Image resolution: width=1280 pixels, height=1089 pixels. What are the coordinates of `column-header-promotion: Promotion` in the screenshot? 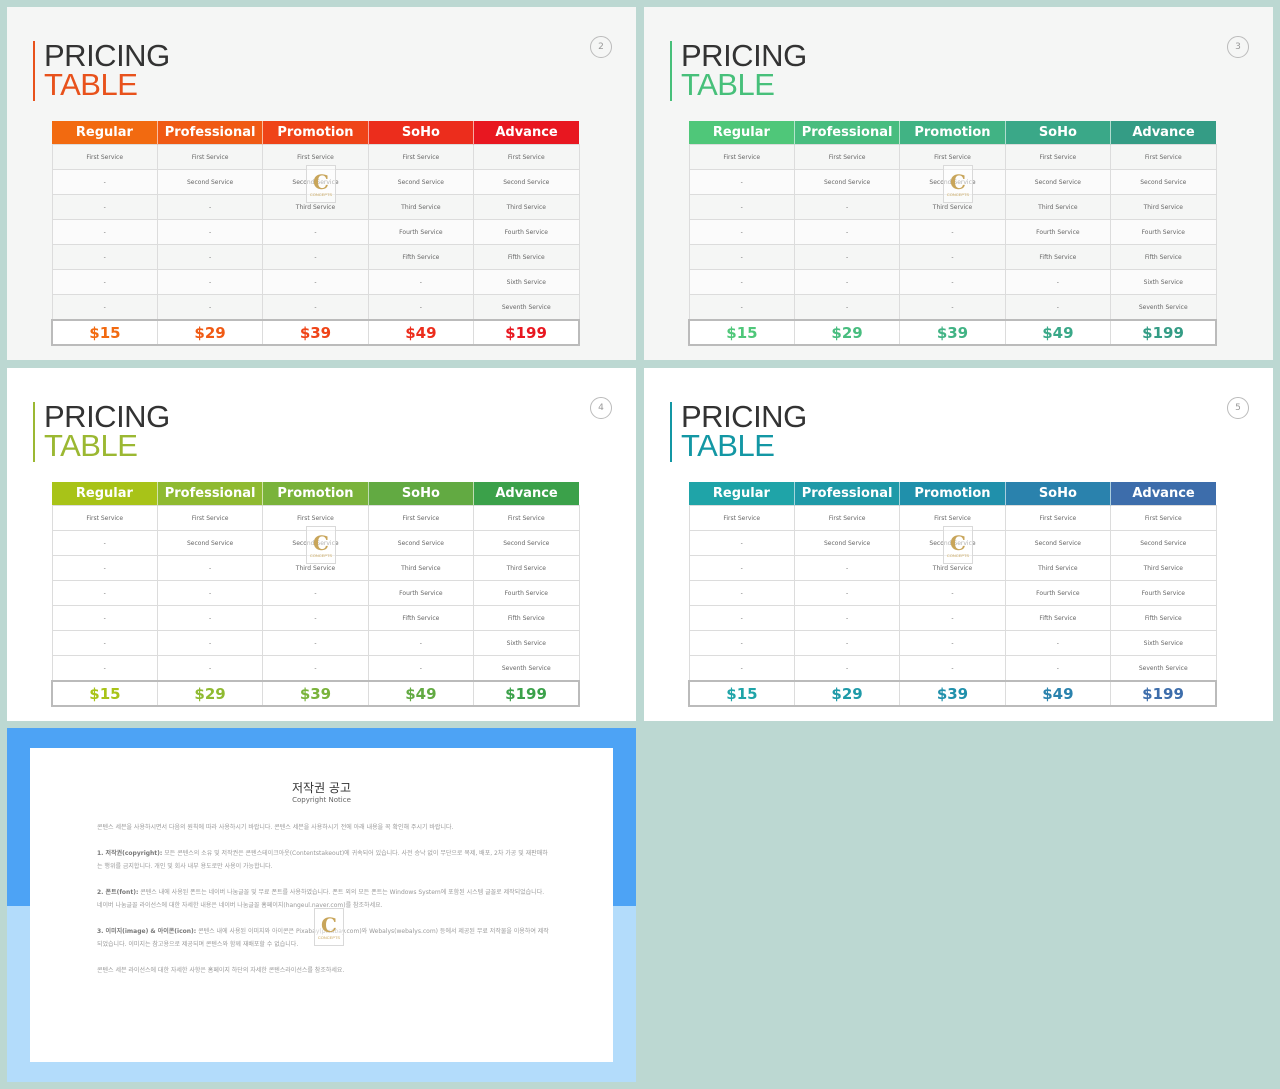 It's located at (952, 494).